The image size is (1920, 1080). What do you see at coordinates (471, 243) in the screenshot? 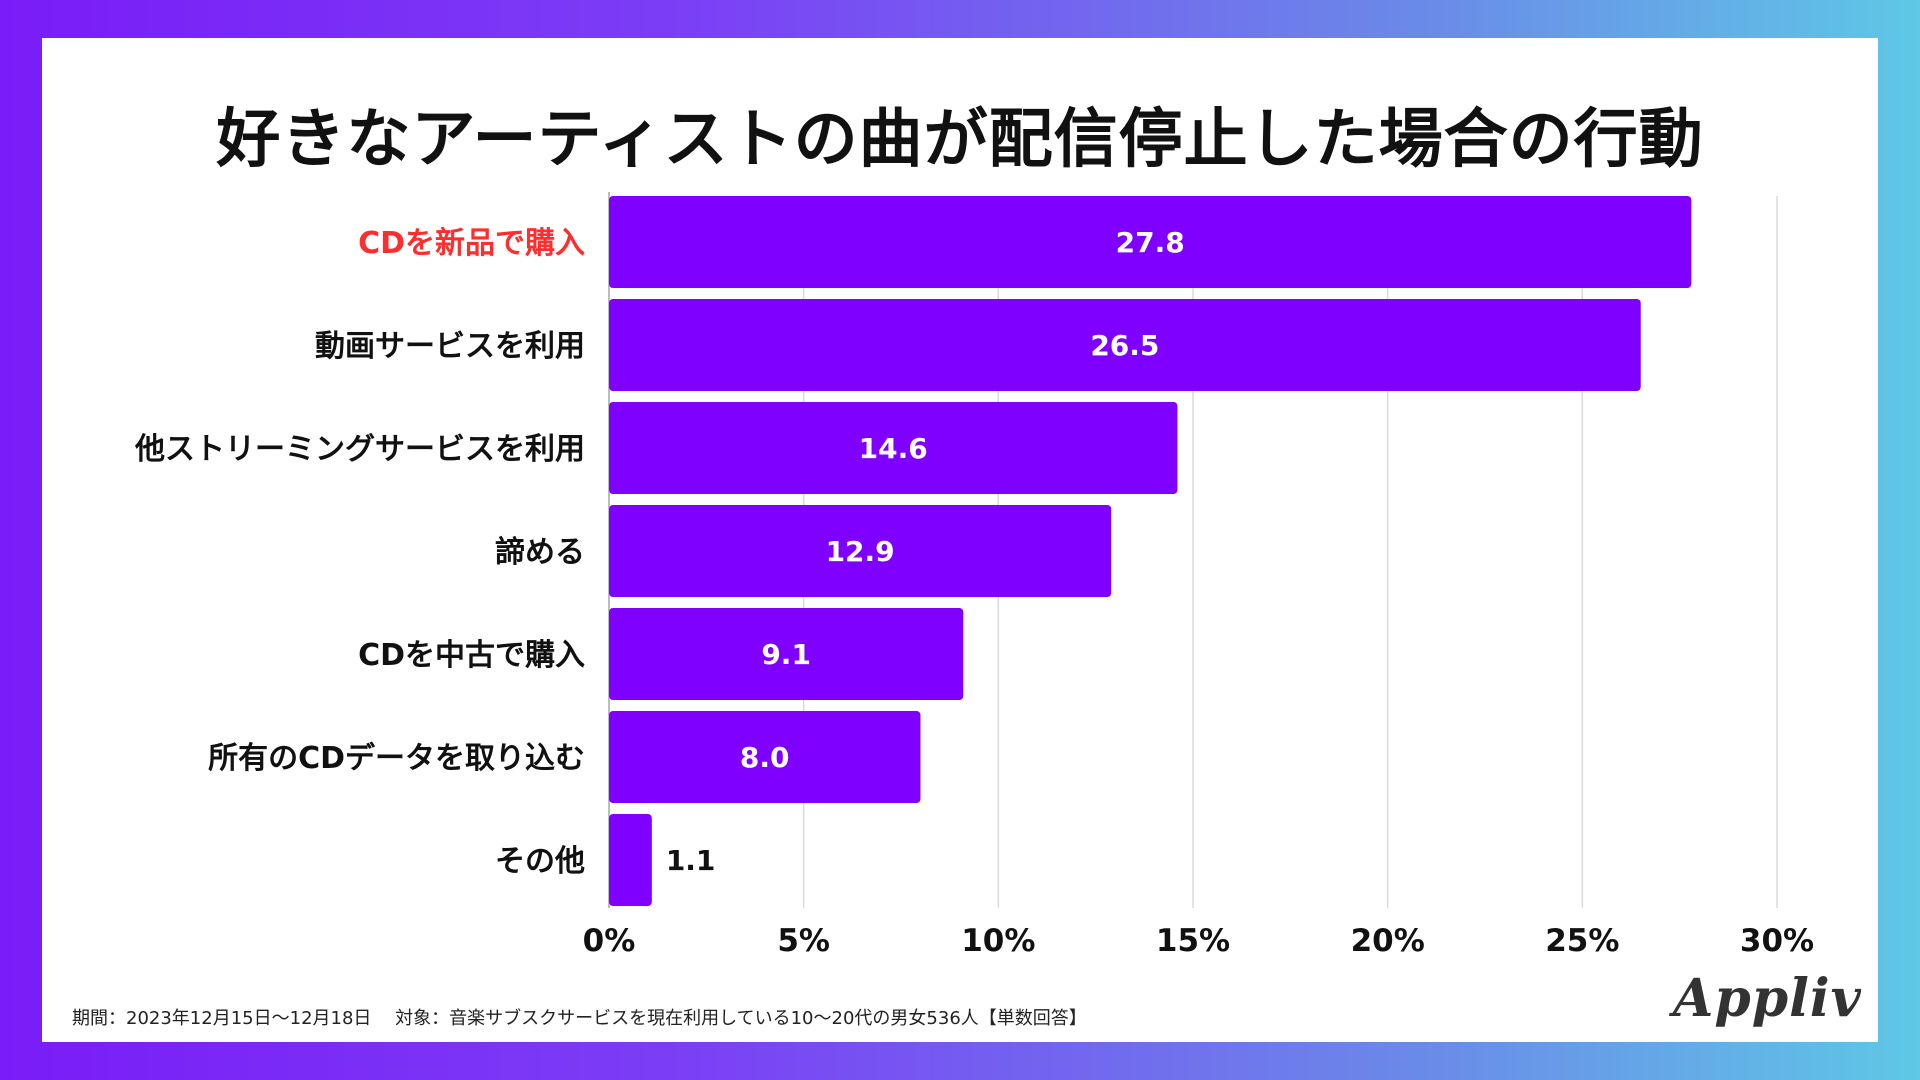
I see `category-label: CDを新品で購入` at bounding box center [471, 243].